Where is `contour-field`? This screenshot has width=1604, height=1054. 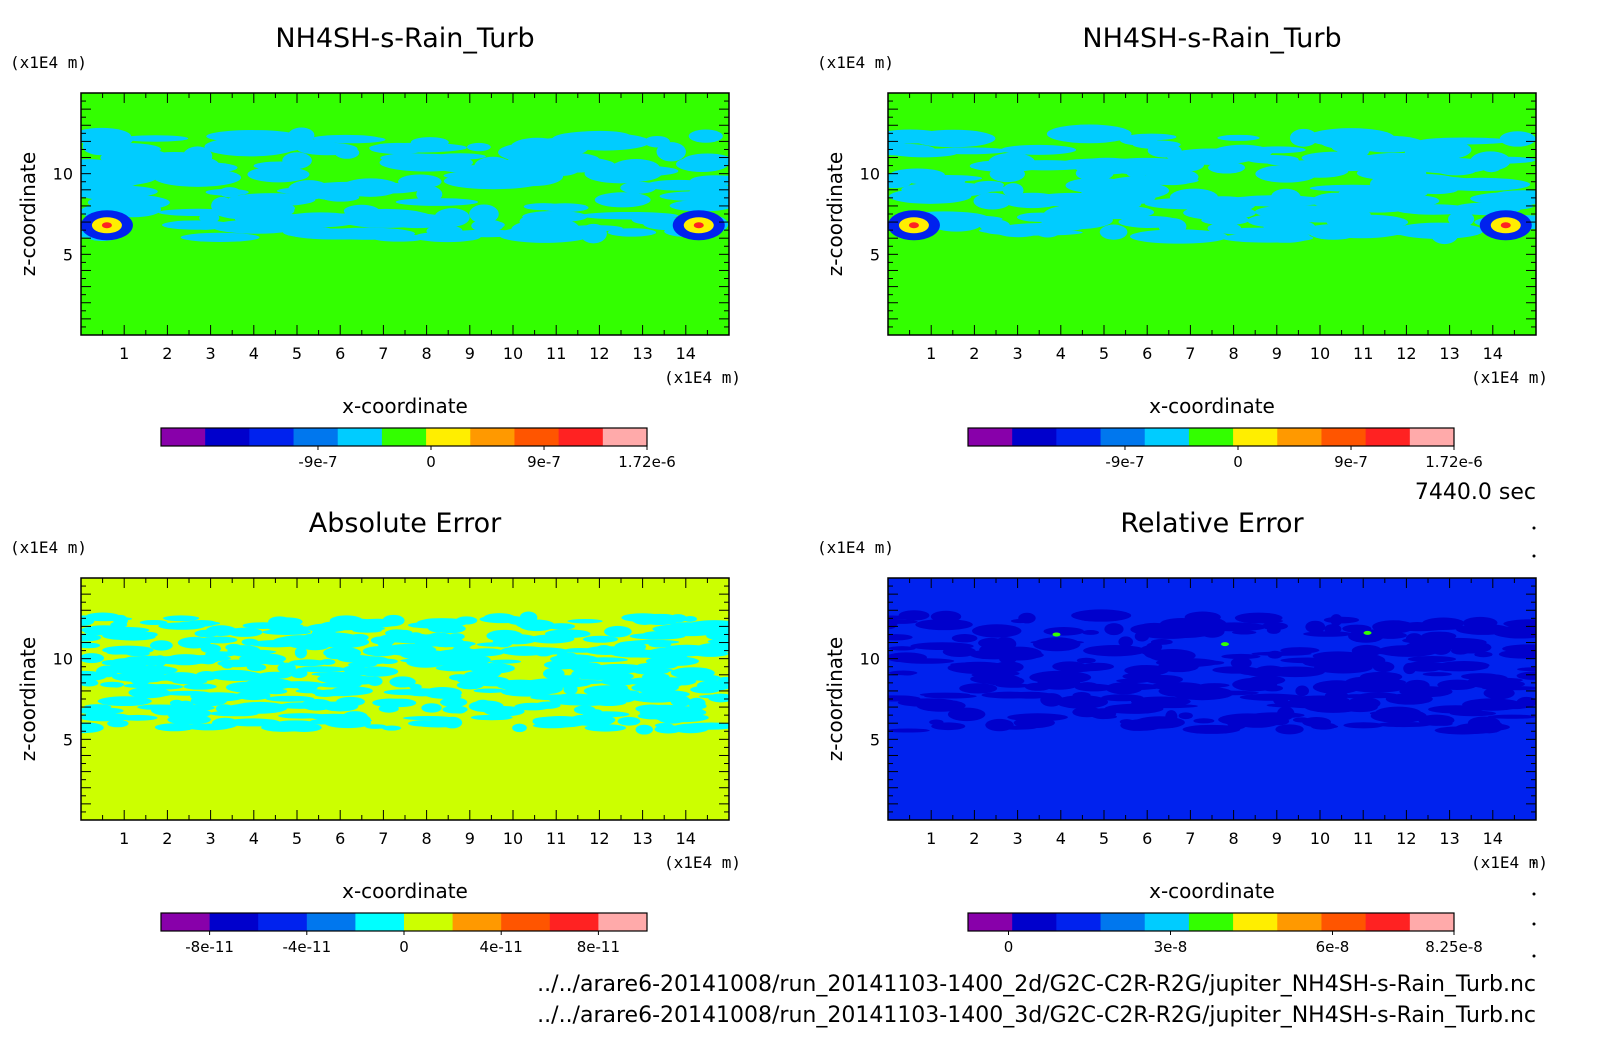 contour-field is located at coordinates (405, 673).